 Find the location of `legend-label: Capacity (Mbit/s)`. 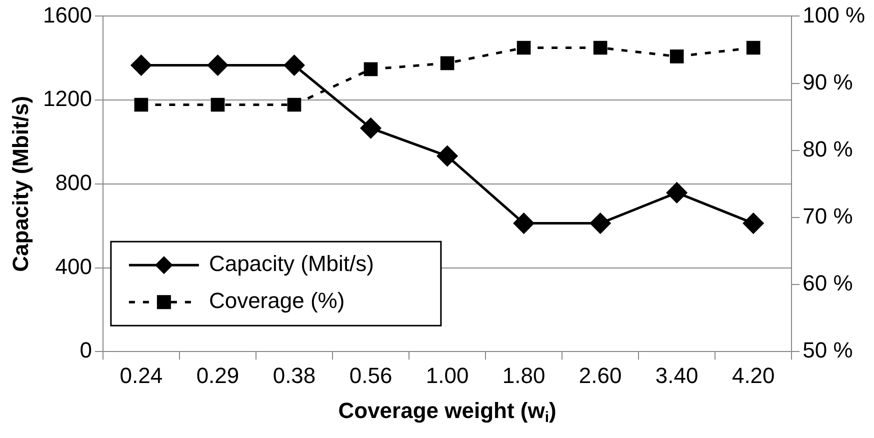

legend-label: Capacity (Mbit/s) is located at coordinates (291, 263).